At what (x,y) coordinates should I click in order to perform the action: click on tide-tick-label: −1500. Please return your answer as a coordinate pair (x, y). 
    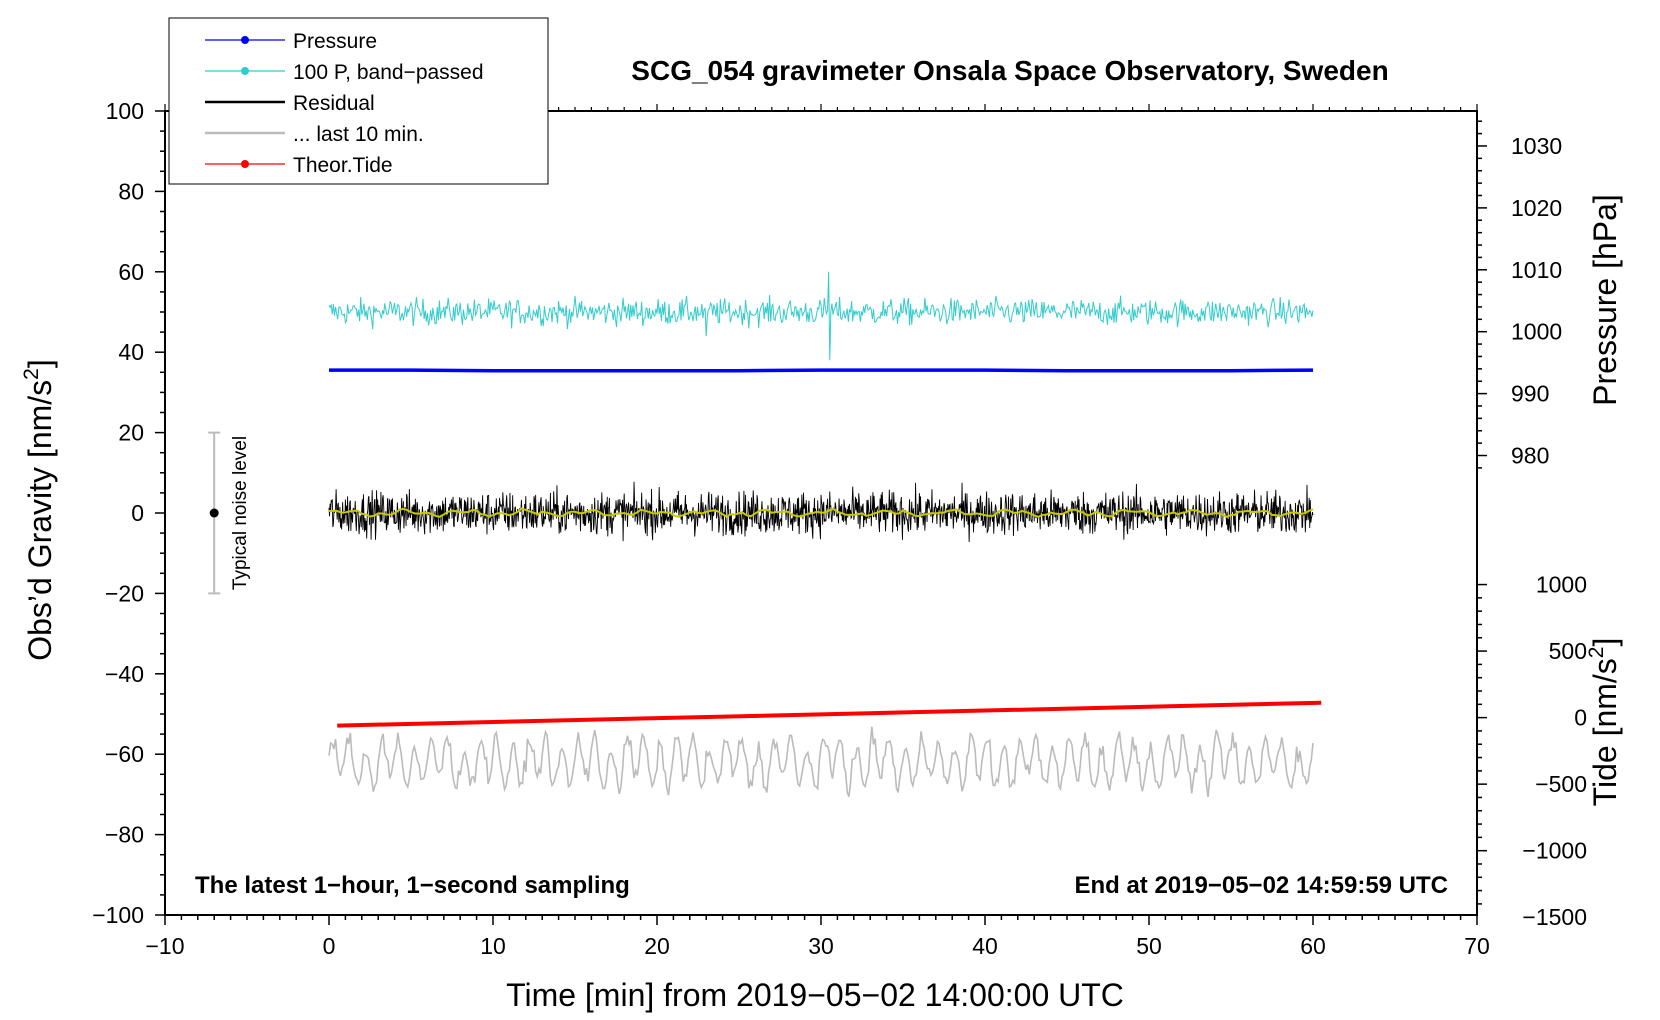
    Looking at the image, I should click on (1554, 917).